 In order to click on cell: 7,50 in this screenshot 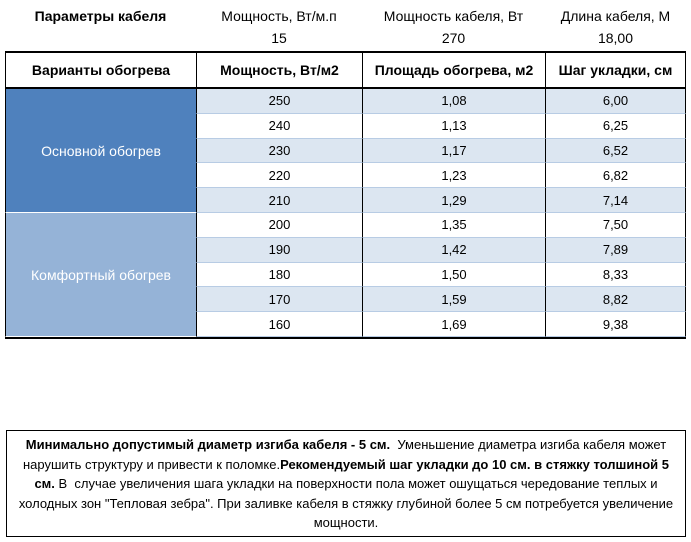, I will do `click(615, 225)`.